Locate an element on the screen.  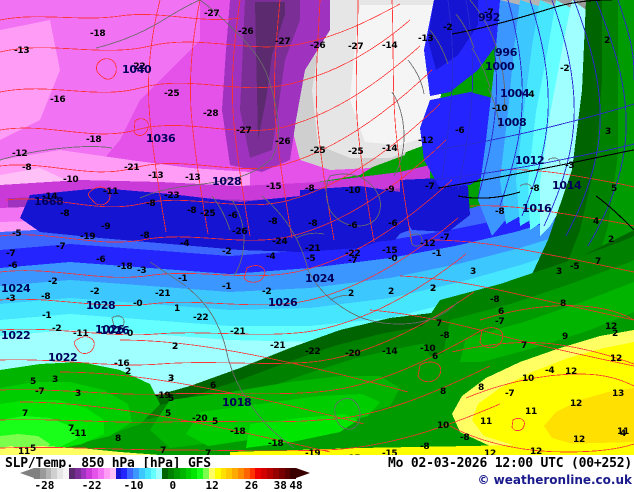
pressure-label: 1018 is located at coordinates (237, 402).